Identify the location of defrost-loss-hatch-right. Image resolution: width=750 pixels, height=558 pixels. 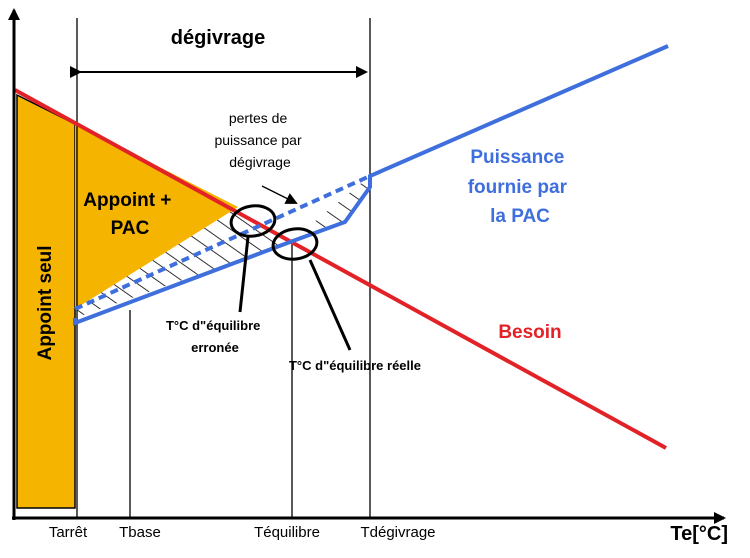
(330, 209).